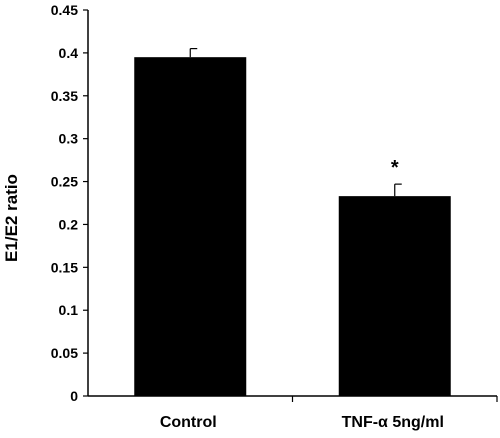  I want to click on y-tick-label: 0.3, so click(69, 139).